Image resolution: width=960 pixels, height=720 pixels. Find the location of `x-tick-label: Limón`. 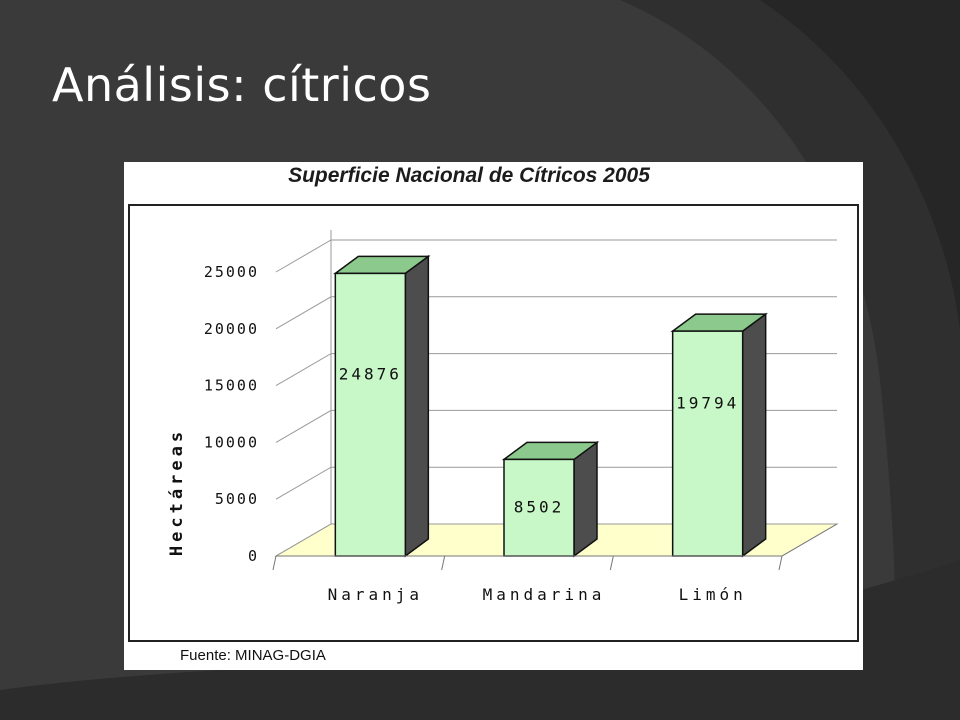

x-tick-label: Limón is located at coordinates (713, 594).